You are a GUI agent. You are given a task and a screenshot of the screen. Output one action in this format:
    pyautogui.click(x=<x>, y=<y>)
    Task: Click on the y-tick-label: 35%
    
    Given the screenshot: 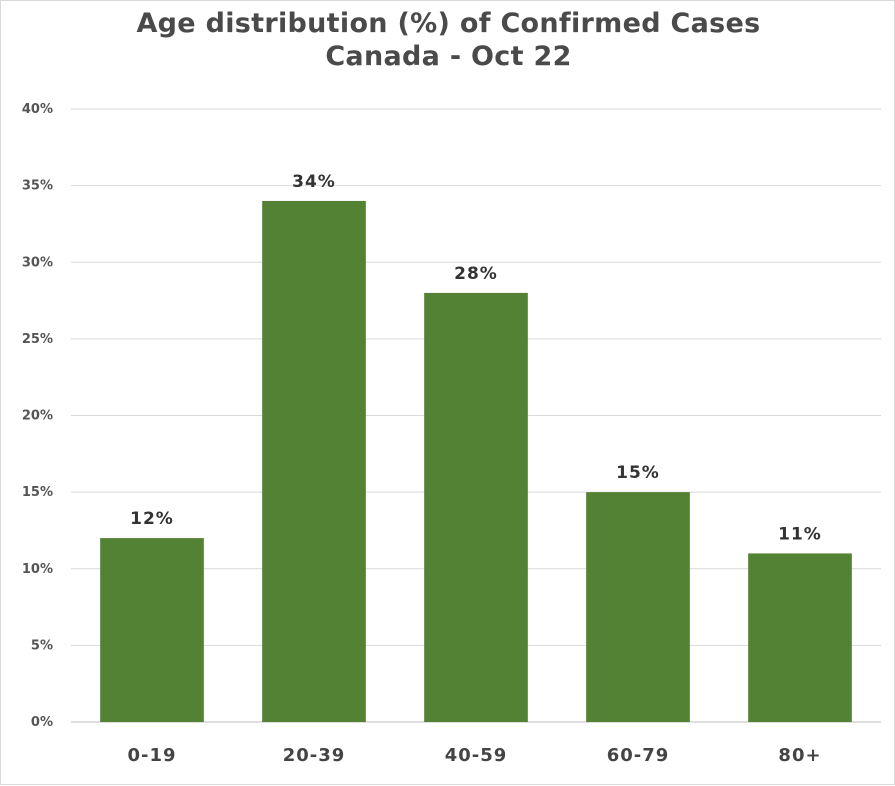 What is the action you would take?
    pyautogui.click(x=37, y=186)
    